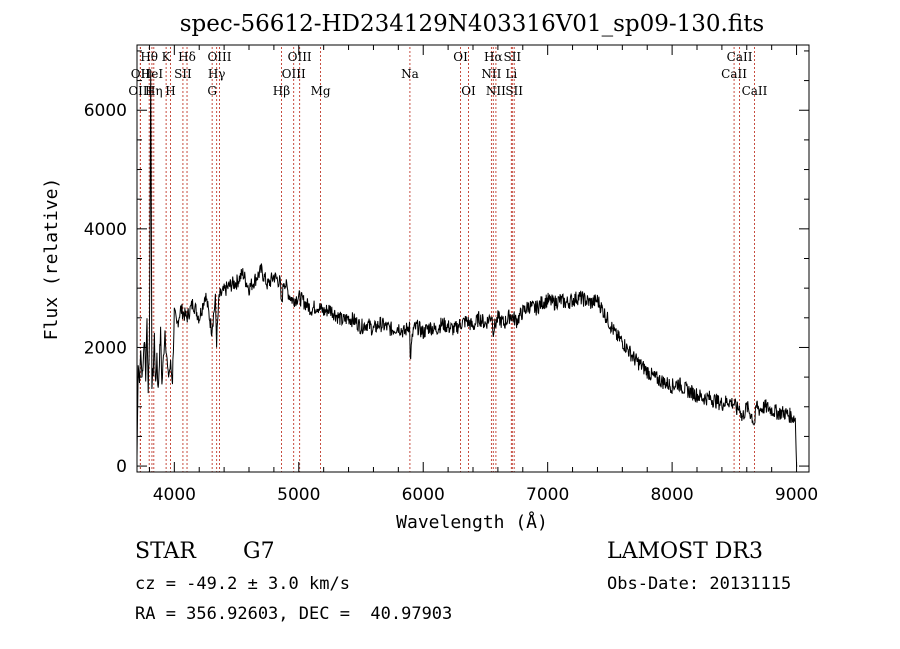  What do you see at coordinates (671, 495) in the screenshot?
I see `x-tick-label: 8000` at bounding box center [671, 495].